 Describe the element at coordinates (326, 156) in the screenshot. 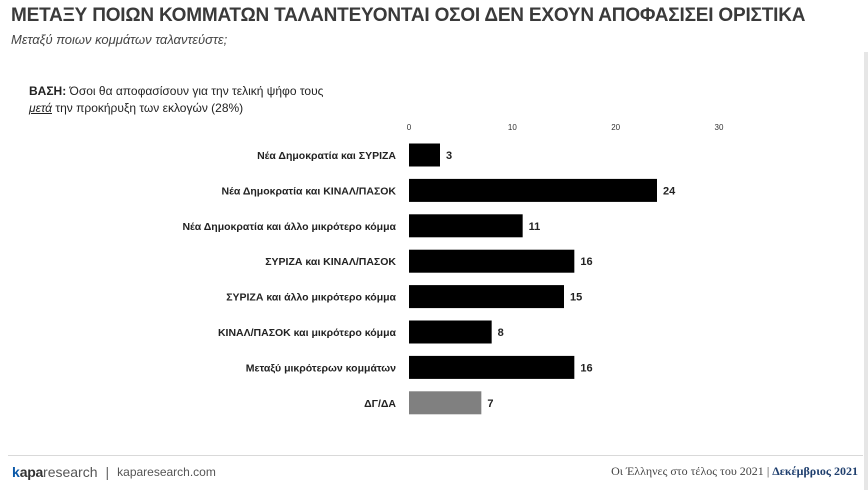

I see `category-label: Νέα Δημοκρατία και ΣΥΡΙΖΑ` at that location.